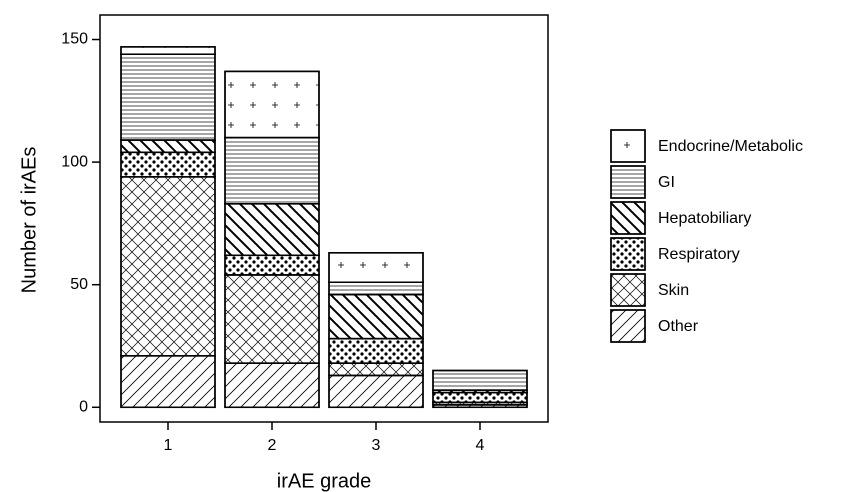 The image size is (848, 492). Describe the element at coordinates (74, 39) in the screenshot. I see `y-tick-label: 150` at that location.